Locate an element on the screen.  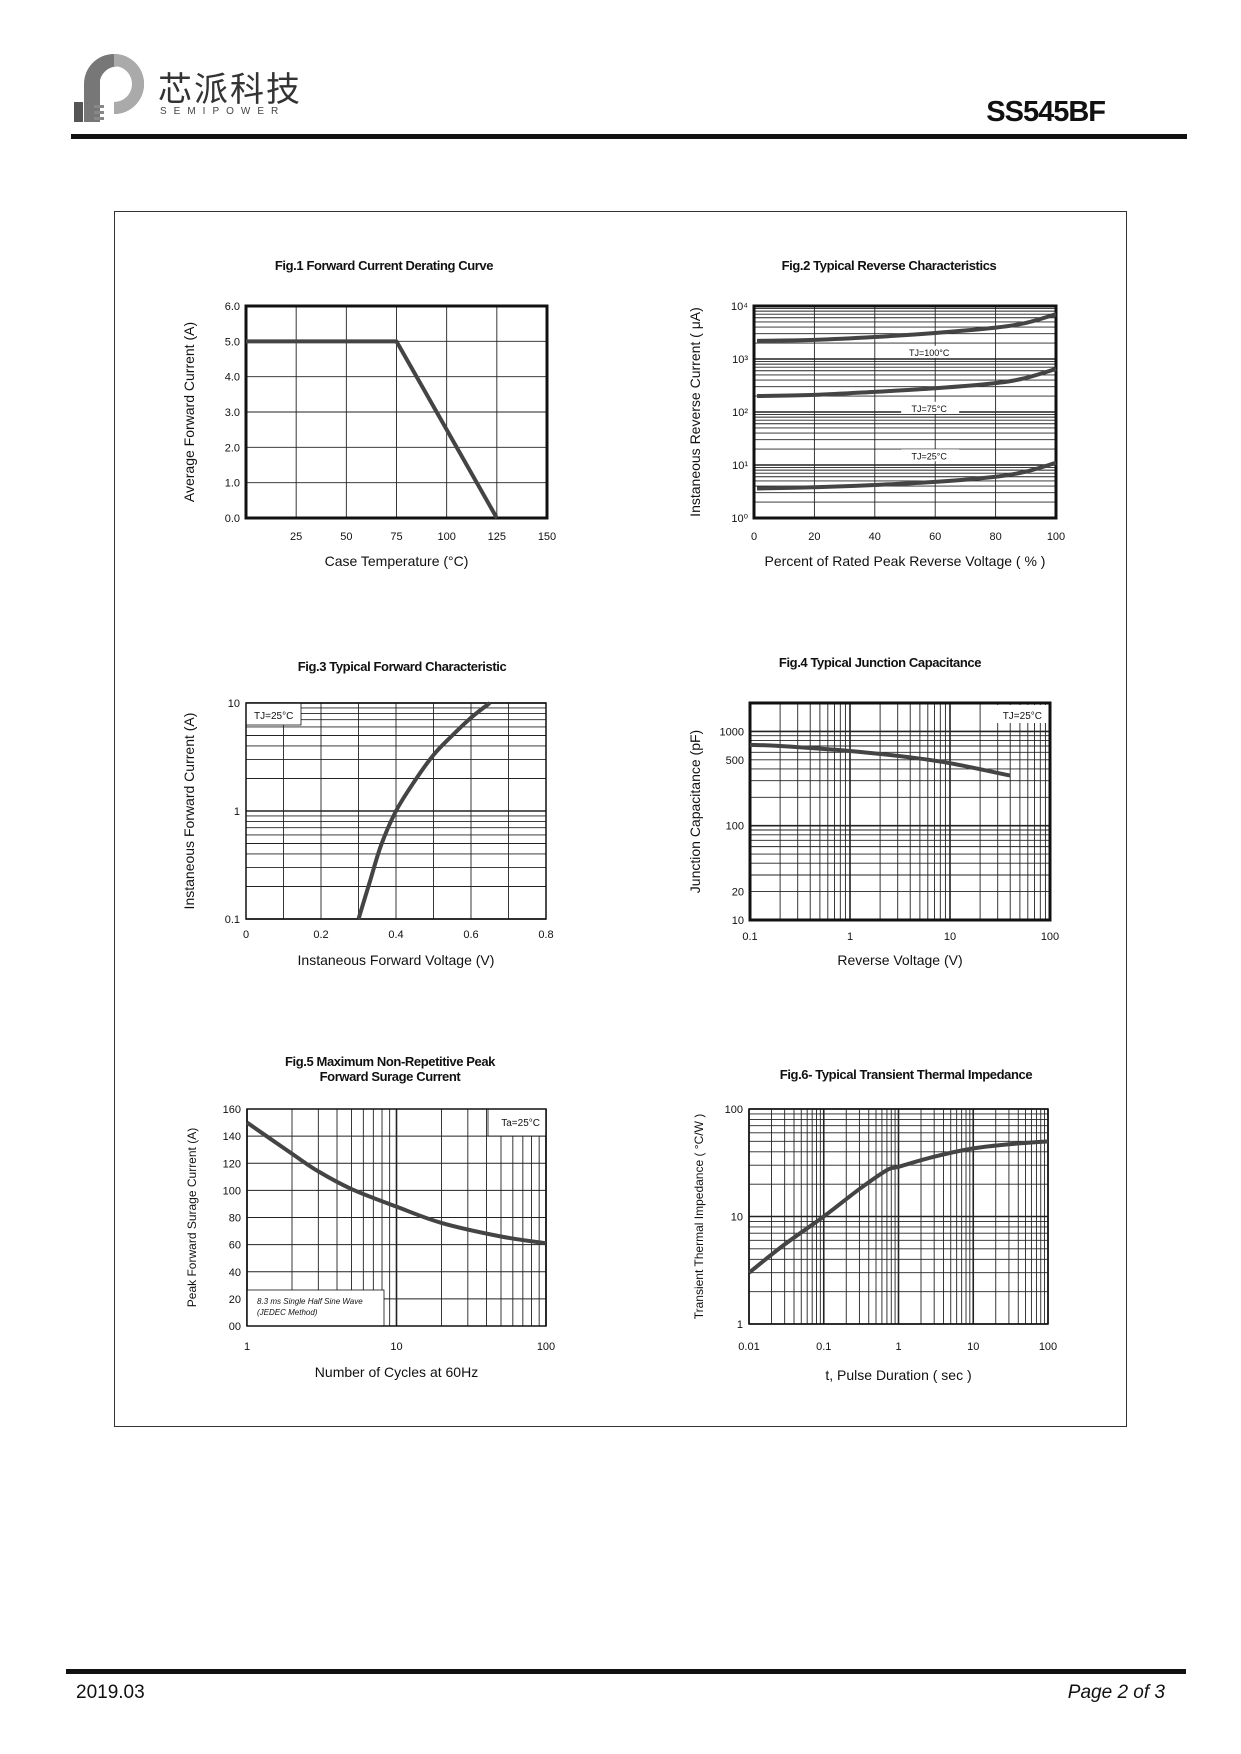
x-tick-label: 0.2 is located at coordinates (320, 935).